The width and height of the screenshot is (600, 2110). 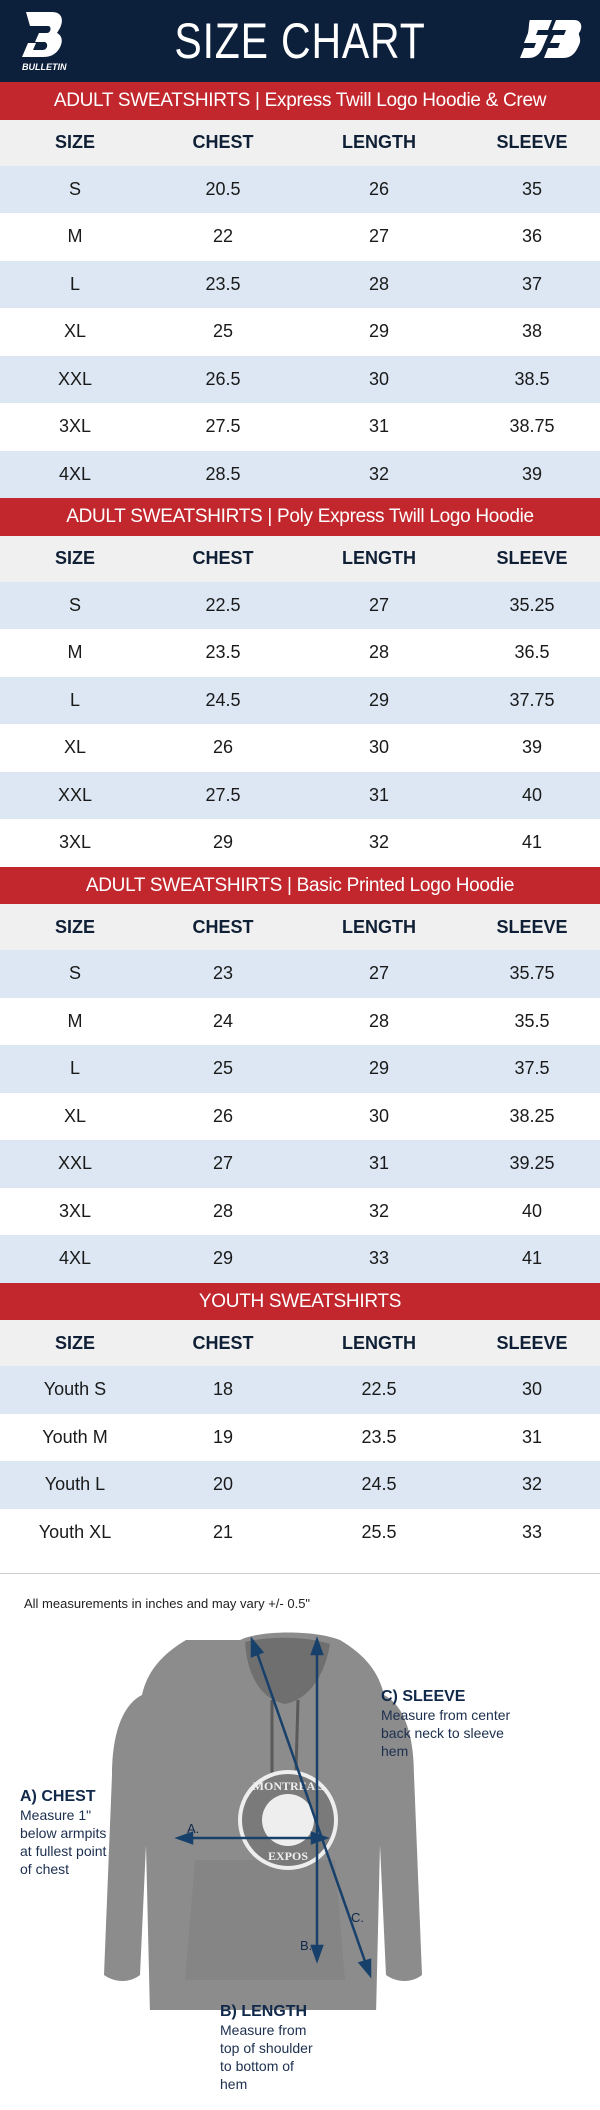 I want to click on table-cell: 36.5, so click(x=532, y=652).